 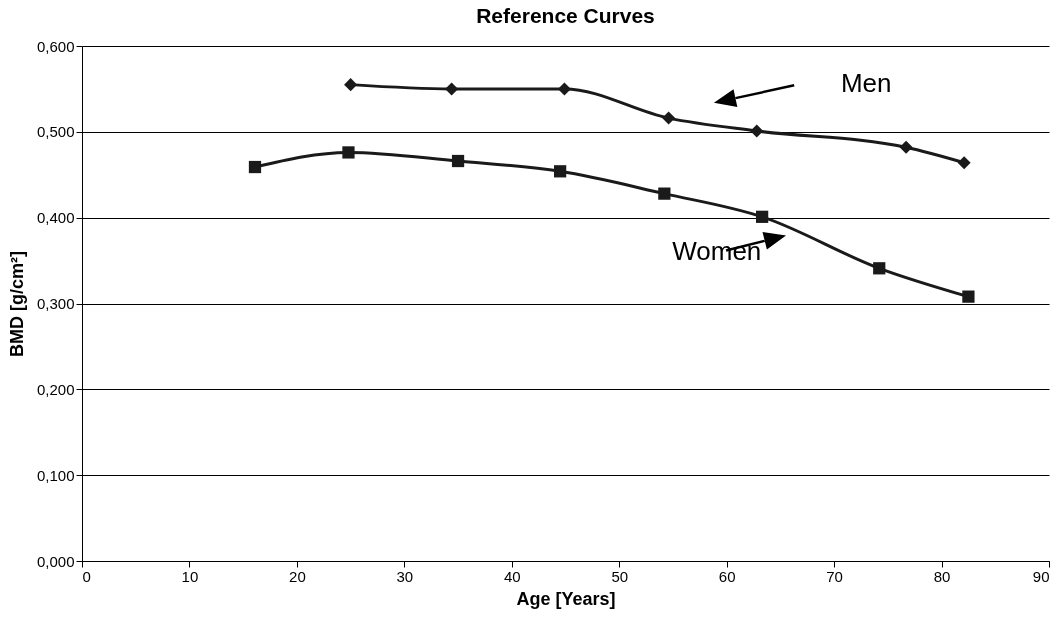 What do you see at coordinates (620, 576) in the screenshot?
I see `x-tick-label: 50` at bounding box center [620, 576].